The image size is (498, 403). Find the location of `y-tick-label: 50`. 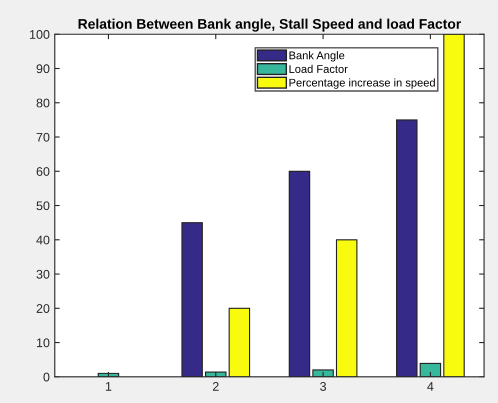

y-tick-label: 50 is located at coordinates (43, 205).